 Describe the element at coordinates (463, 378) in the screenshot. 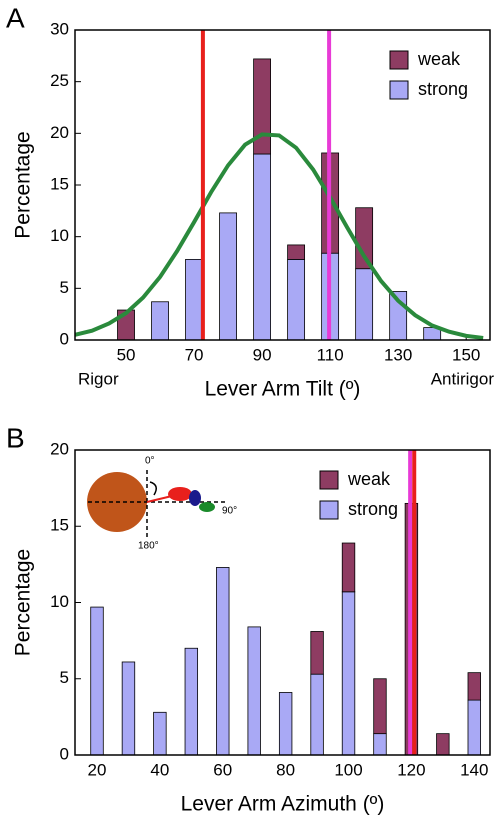

I see `annotation: Antirigor` at that location.